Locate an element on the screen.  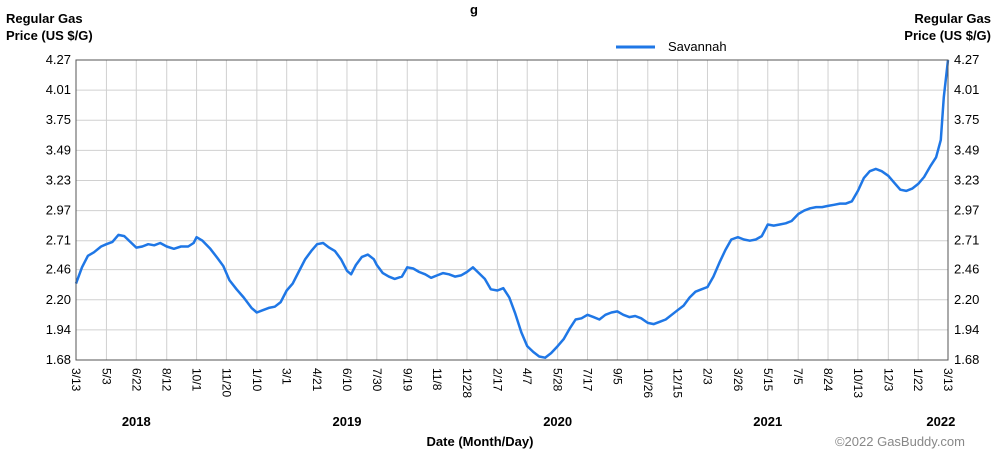
y-tick-label-left: 3.75 is located at coordinates (58, 119).